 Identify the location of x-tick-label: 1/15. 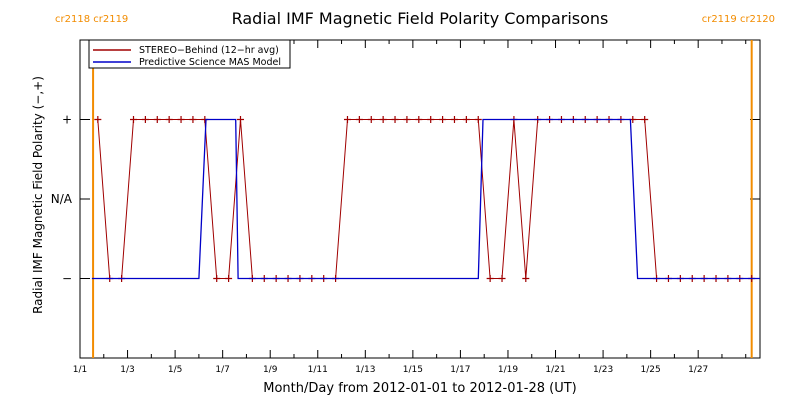
(413, 370).